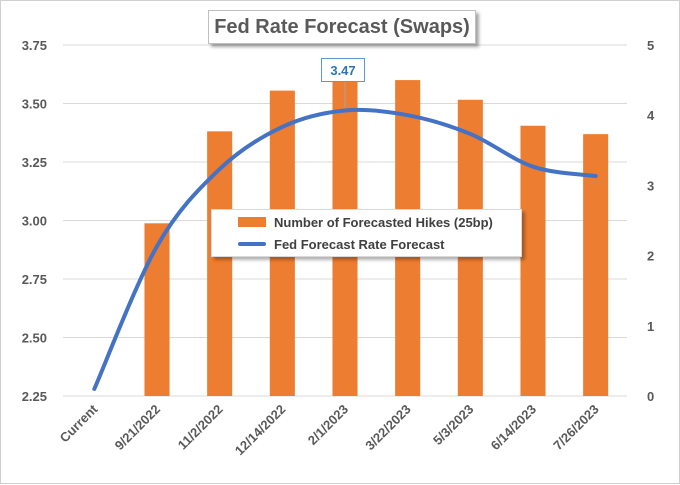 Image resolution: width=680 pixels, height=485 pixels. I want to click on chart-title: Fed Rate Forecast (Swaps), so click(342, 26).